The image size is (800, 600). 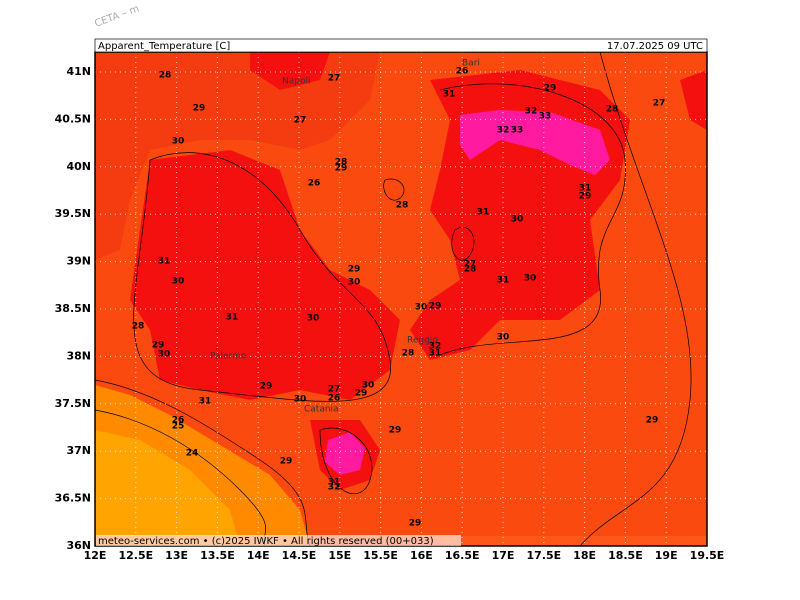 I want to click on field-mild, so click(x=167, y=488).